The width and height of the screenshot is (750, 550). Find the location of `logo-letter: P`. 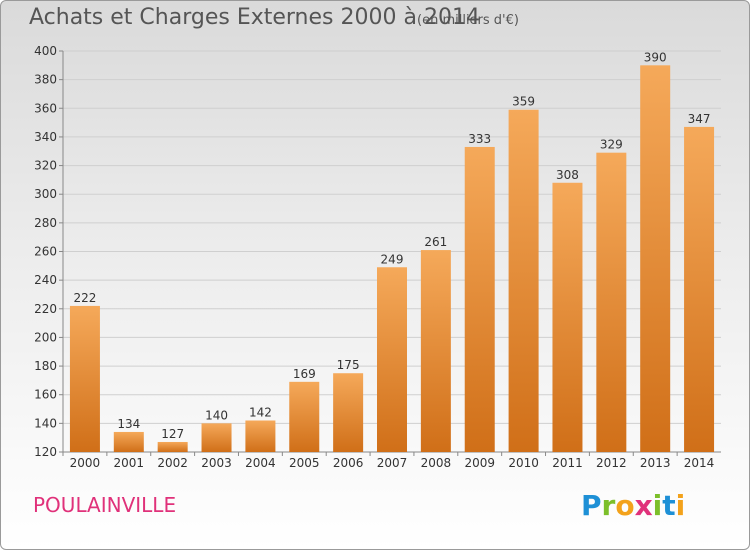

logo-letter: P is located at coordinates (591, 505).